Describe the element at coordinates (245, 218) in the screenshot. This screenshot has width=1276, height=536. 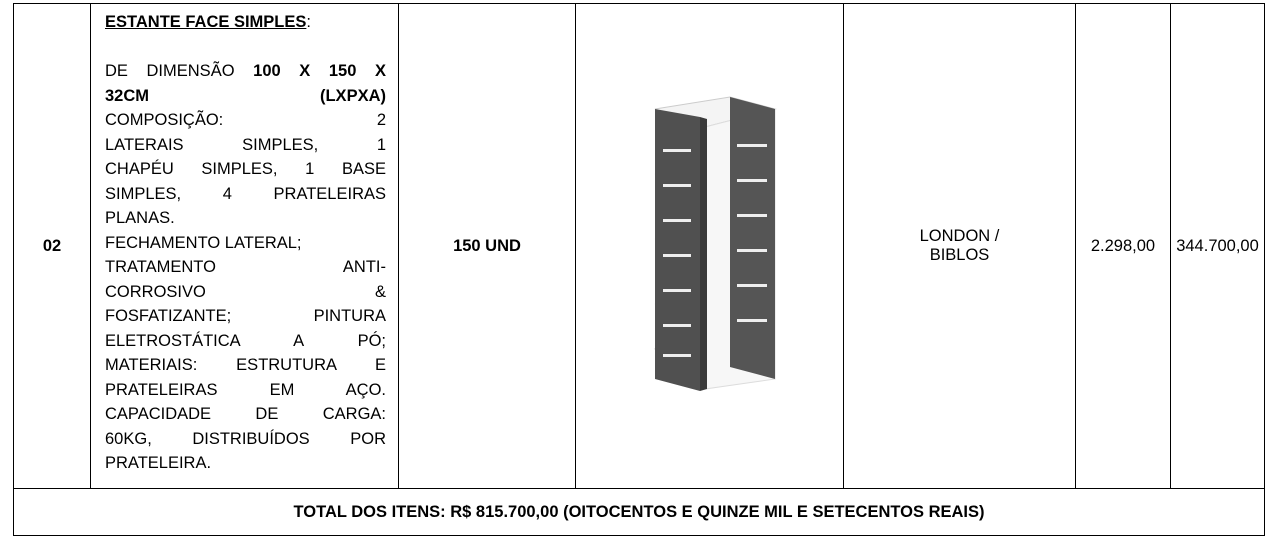
I see `description-line: PLANAS.` at that location.